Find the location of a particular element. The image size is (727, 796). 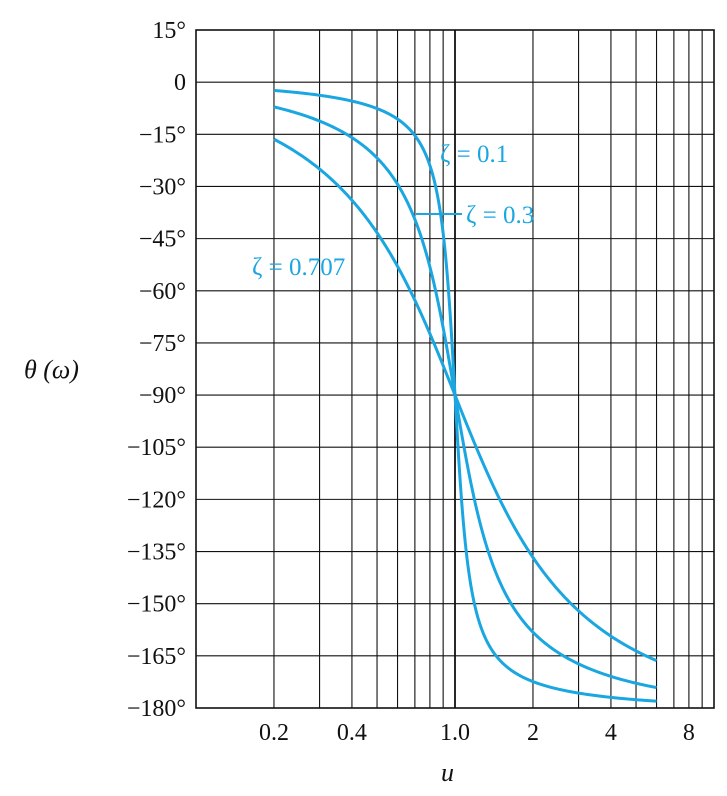

y-tick-label: −45° is located at coordinates (162, 240).